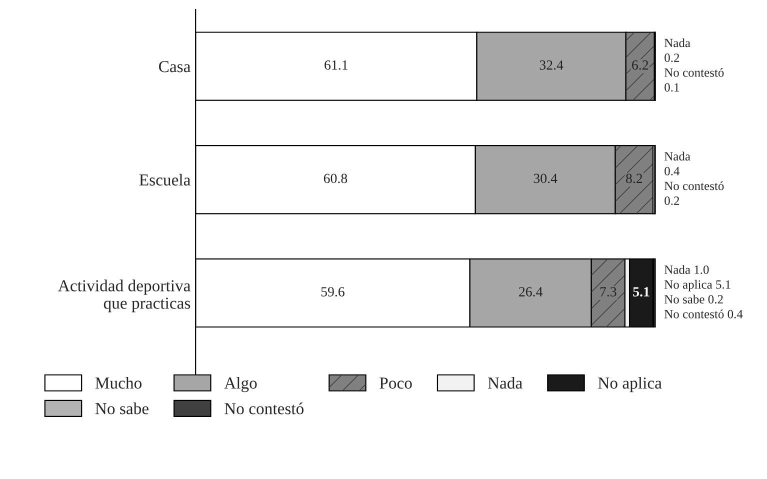 This screenshot has width=767, height=479. What do you see at coordinates (531, 292) in the screenshot?
I see `data-label: 26.4` at bounding box center [531, 292].